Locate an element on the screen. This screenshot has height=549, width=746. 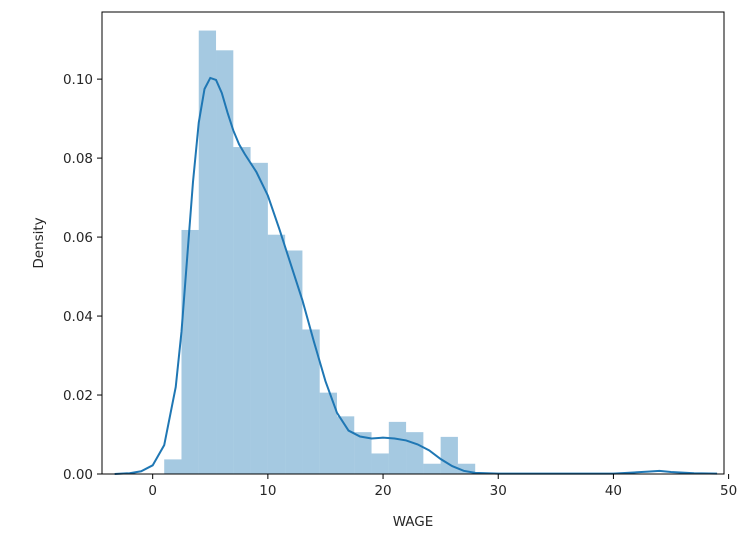
x-tick-label: 50 is located at coordinates (728, 491).